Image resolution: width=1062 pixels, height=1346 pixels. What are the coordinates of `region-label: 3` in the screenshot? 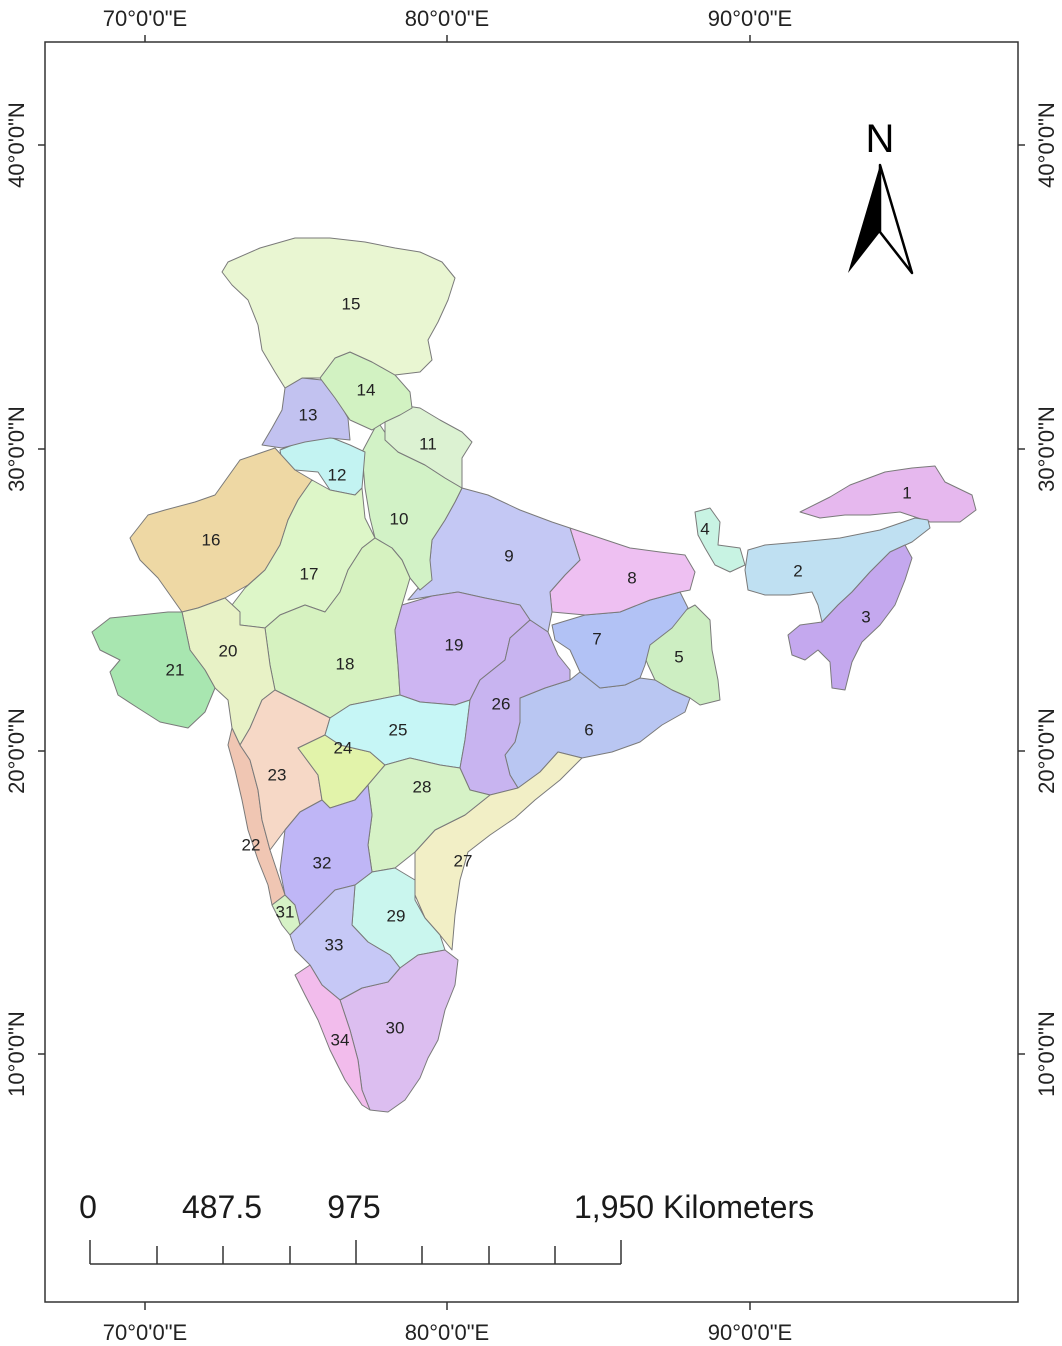 It's located at (865, 616).